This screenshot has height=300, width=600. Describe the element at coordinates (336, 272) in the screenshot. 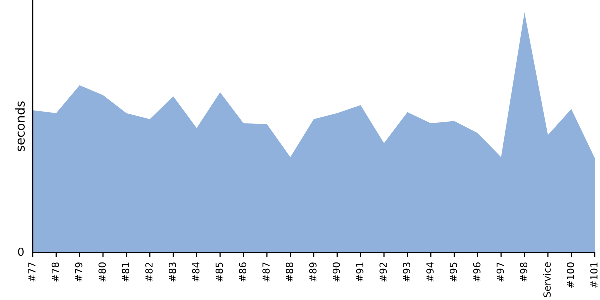

I see `x-tick-label: #90` at that location.